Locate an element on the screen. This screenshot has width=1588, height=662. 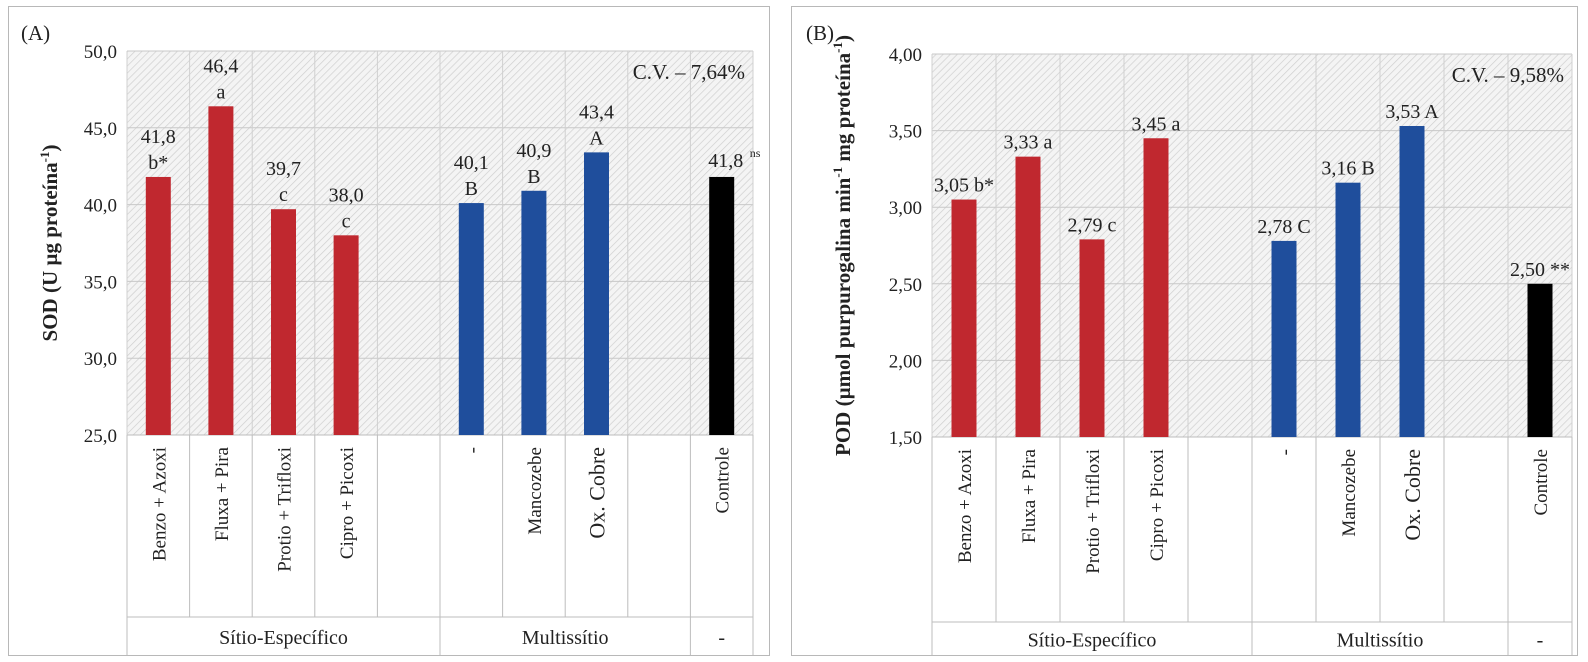
y-tick-label: 40,0 is located at coordinates (100, 206).